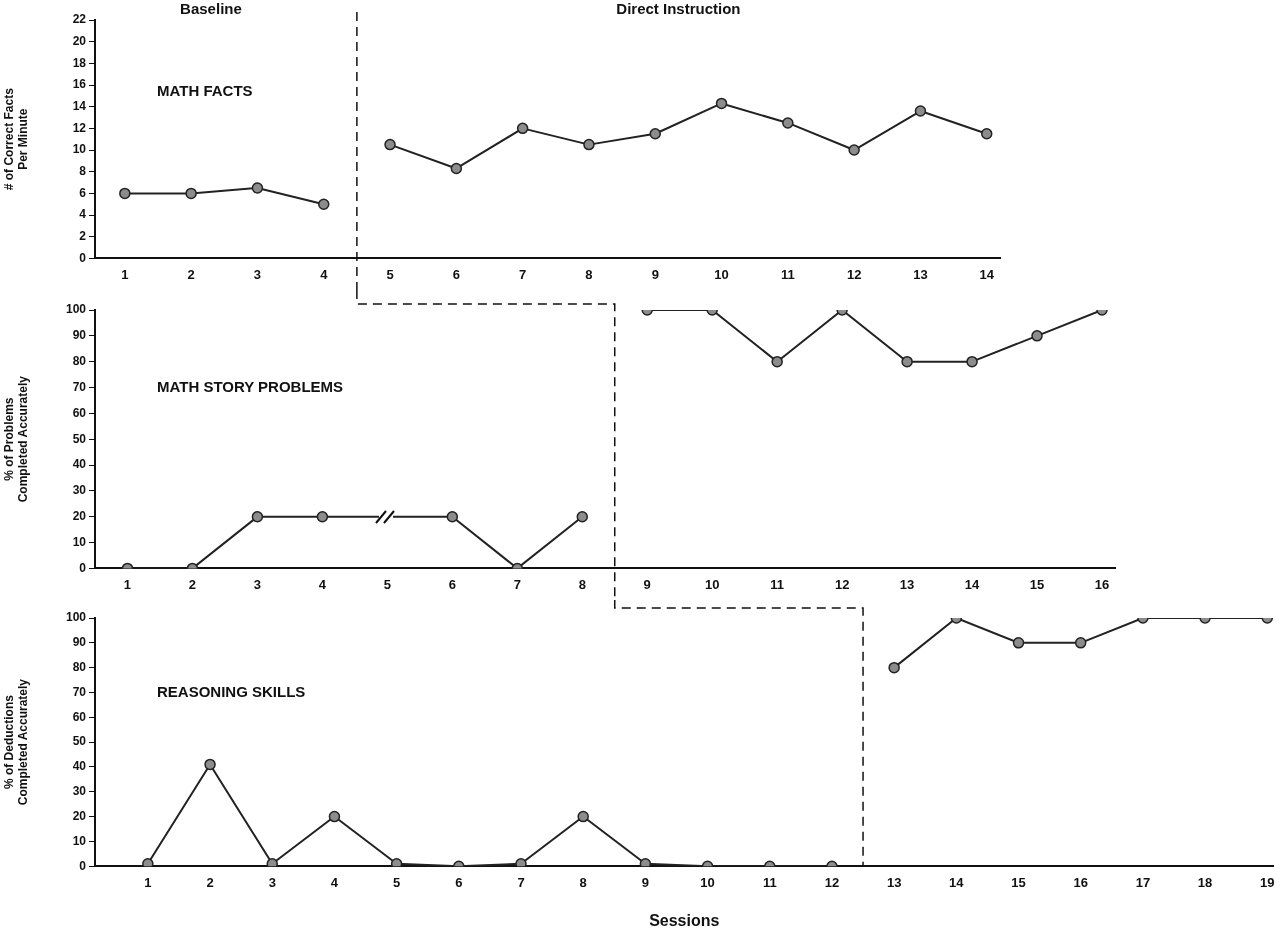  I want to click on text: MATH FACTS, so click(205, 90).